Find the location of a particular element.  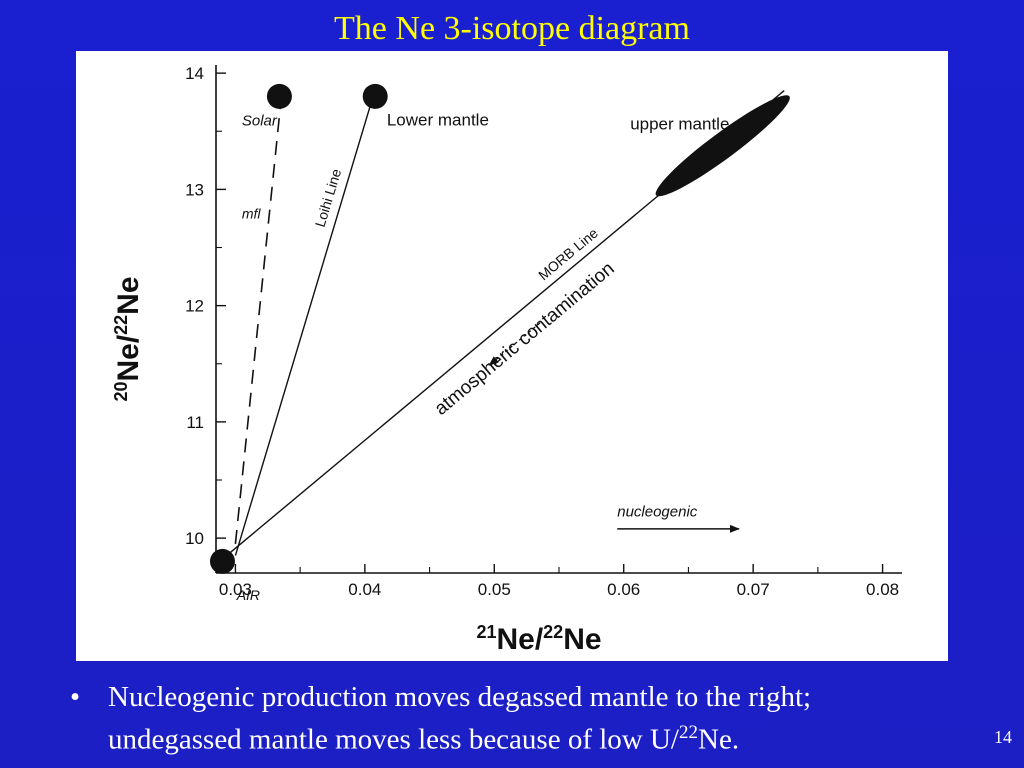

y-tick-label: 10 is located at coordinates (194, 538).